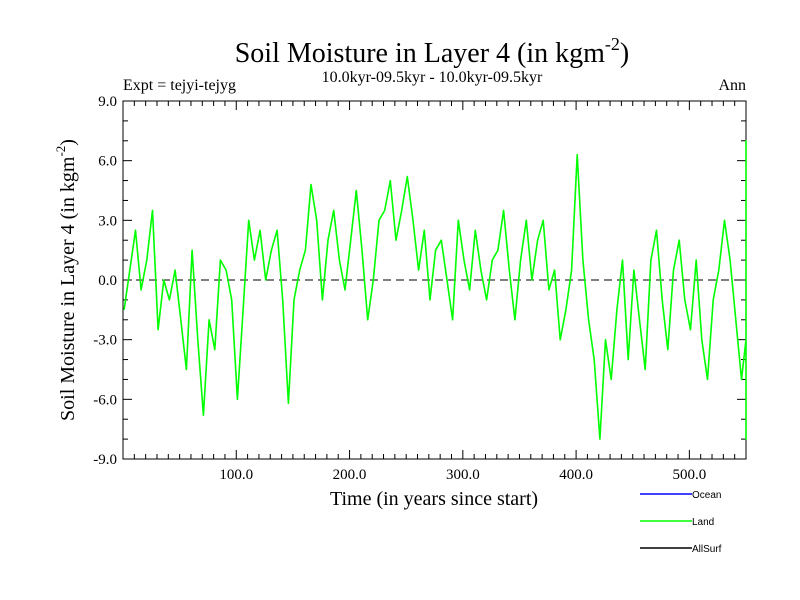 The image size is (800, 600). What do you see at coordinates (463, 475) in the screenshot?
I see `x-tick-label: 300.0` at bounding box center [463, 475].